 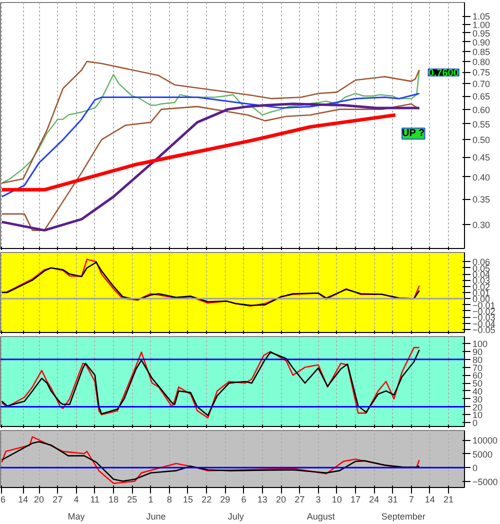 What do you see at coordinates (225, 499) in the screenshot?
I see `x-tick-label: 29` at bounding box center [225, 499].